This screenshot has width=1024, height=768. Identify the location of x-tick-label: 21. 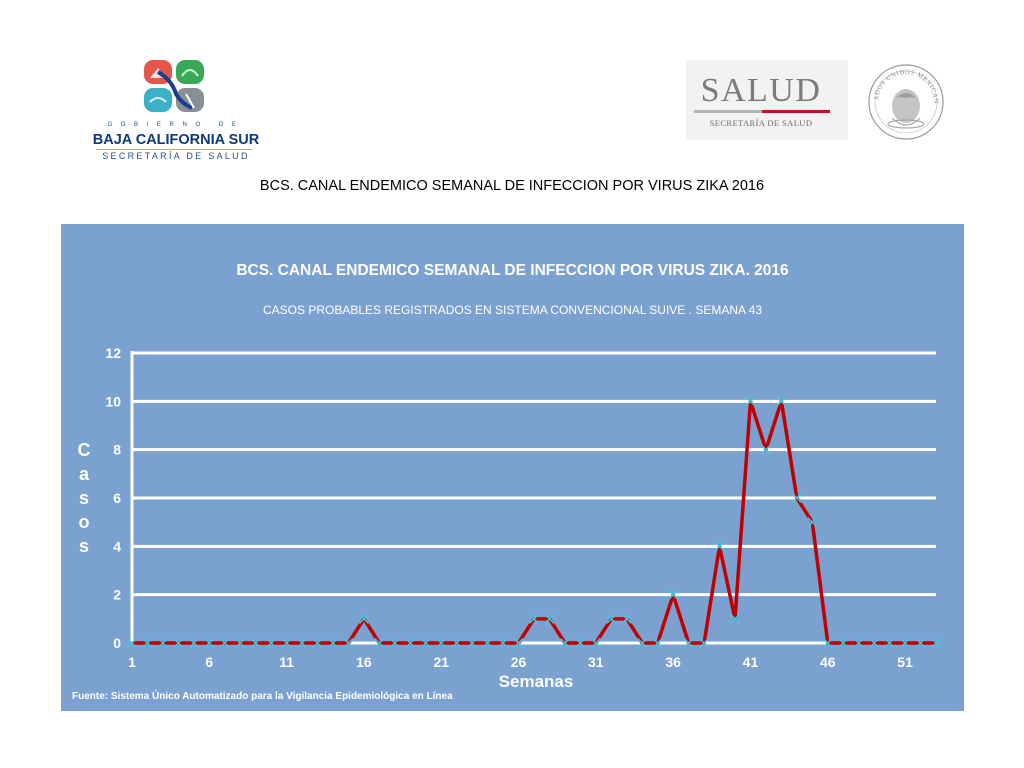
(441, 662).